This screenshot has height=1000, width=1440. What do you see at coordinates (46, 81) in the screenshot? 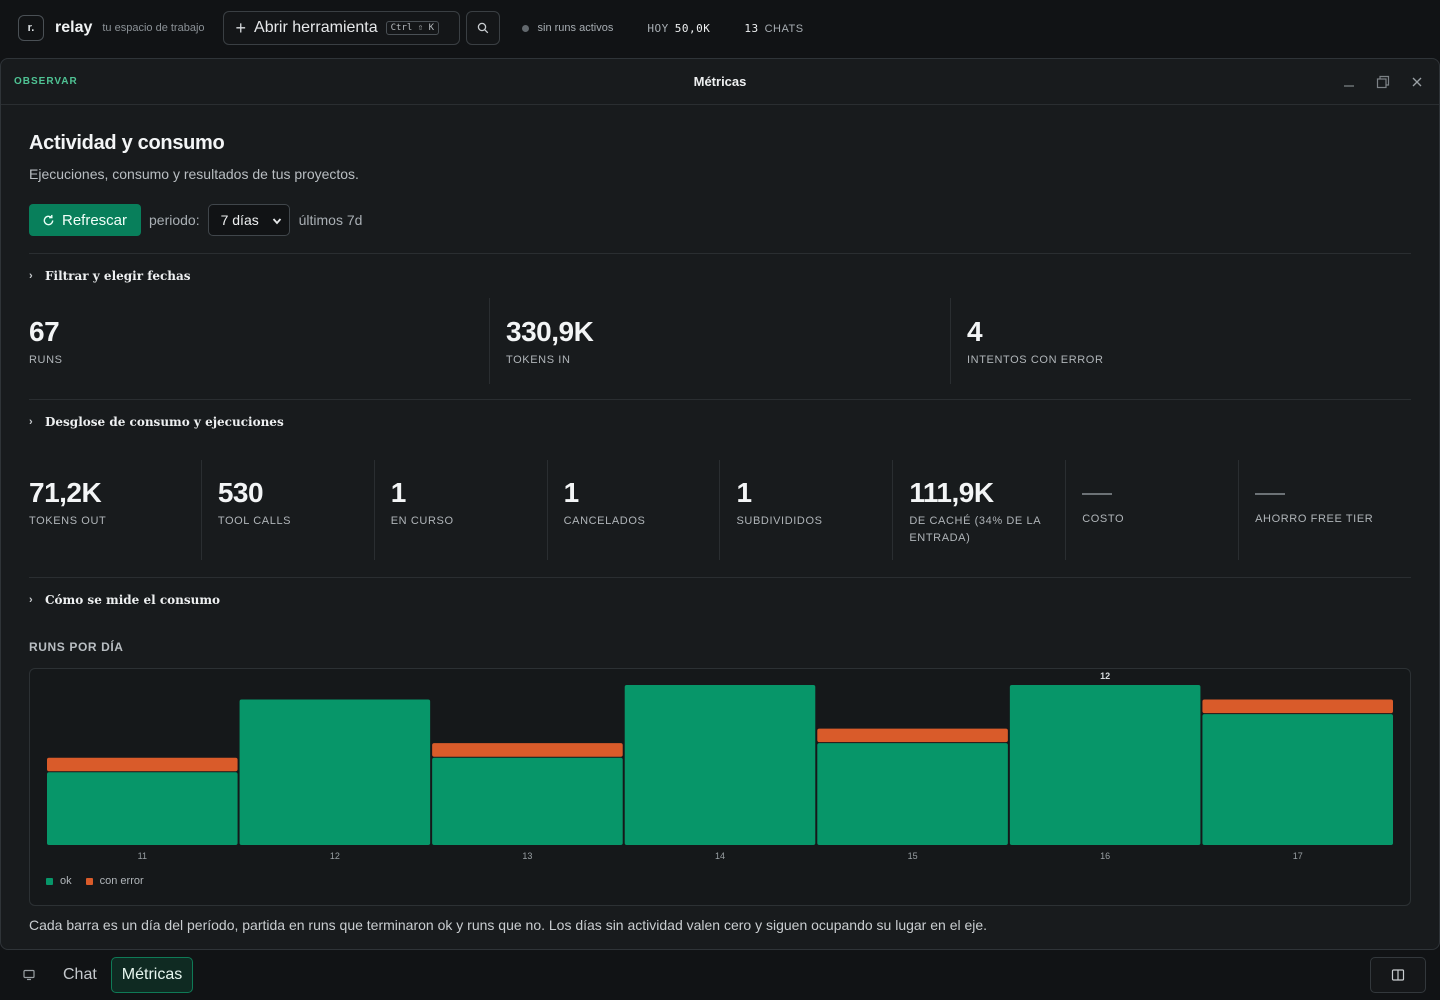
I see `window-tag: OBSERVAR` at bounding box center [46, 81].